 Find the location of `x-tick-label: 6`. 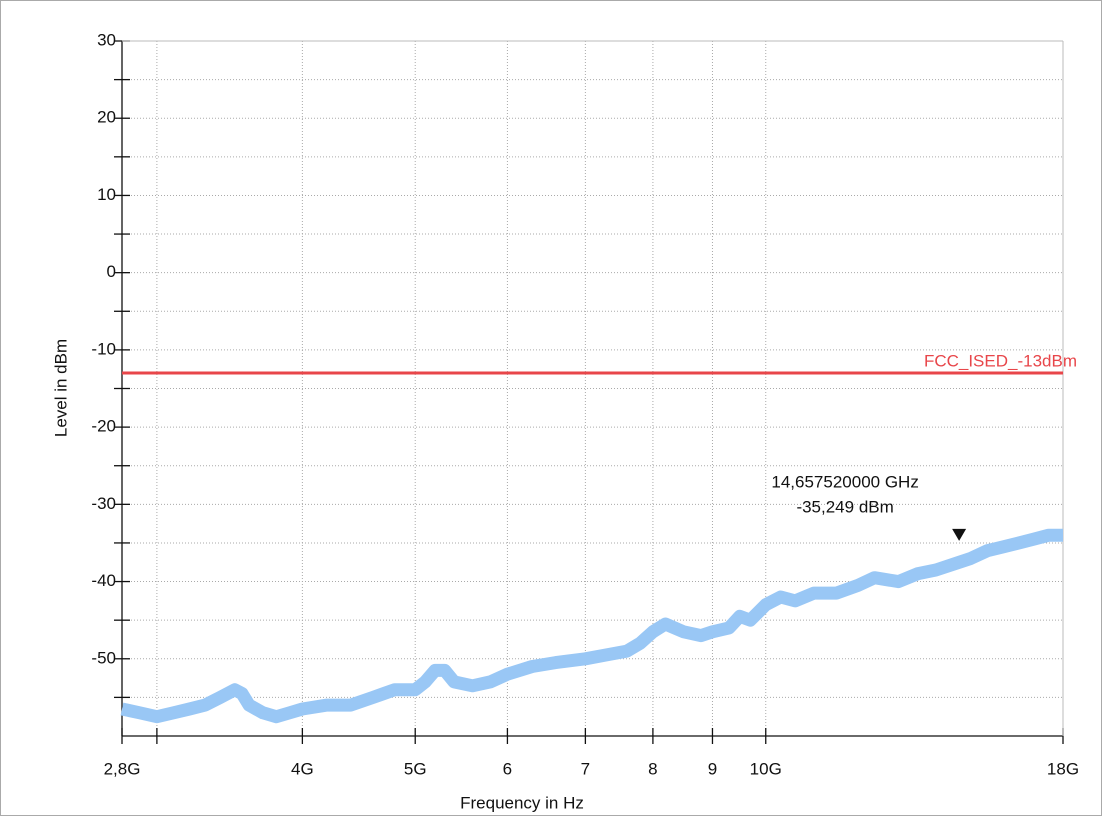

x-tick-label: 6 is located at coordinates (507, 768).